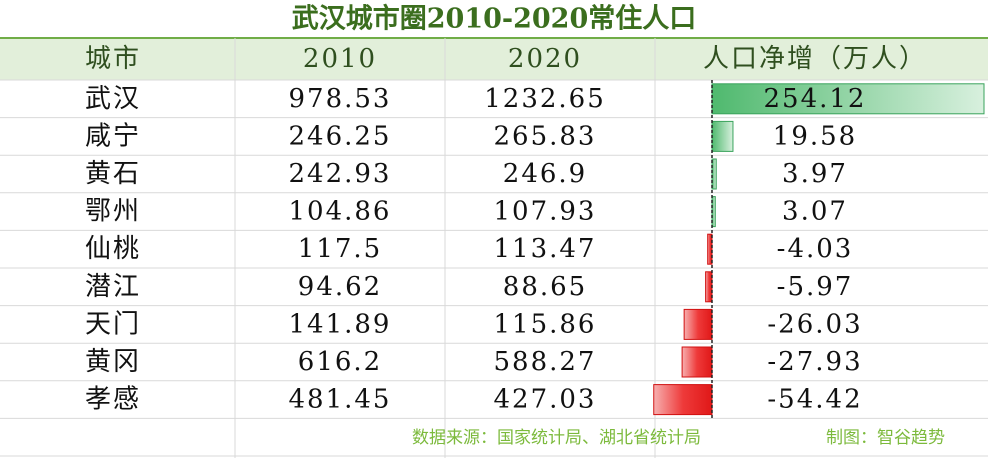 The height and width of the screenshot is (458, 988). What do you see at coordinates (545, 212) in the screenshot?
I see `number-cell: 107.93` at bounding box center [545, 212].